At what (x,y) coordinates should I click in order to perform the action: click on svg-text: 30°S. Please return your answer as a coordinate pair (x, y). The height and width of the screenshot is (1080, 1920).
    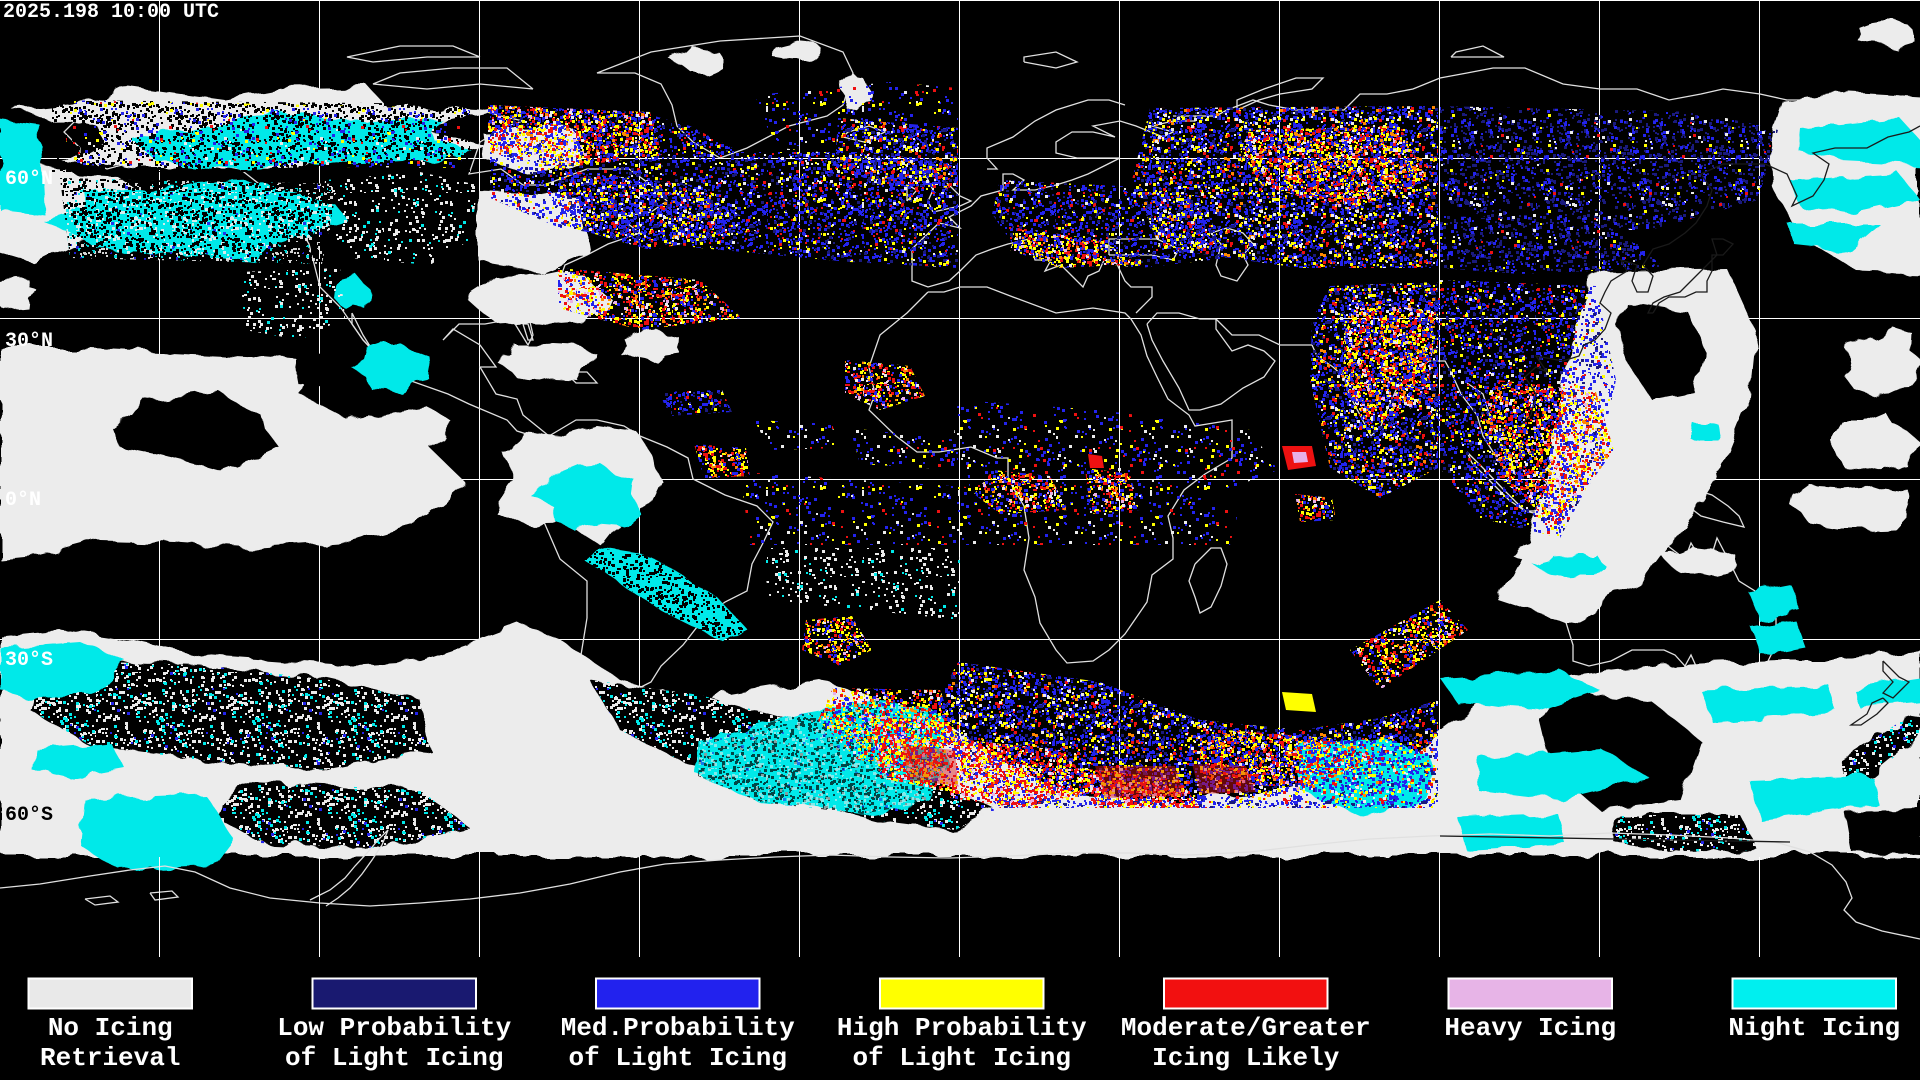
    Looking at the image, I should click on (29, 660).